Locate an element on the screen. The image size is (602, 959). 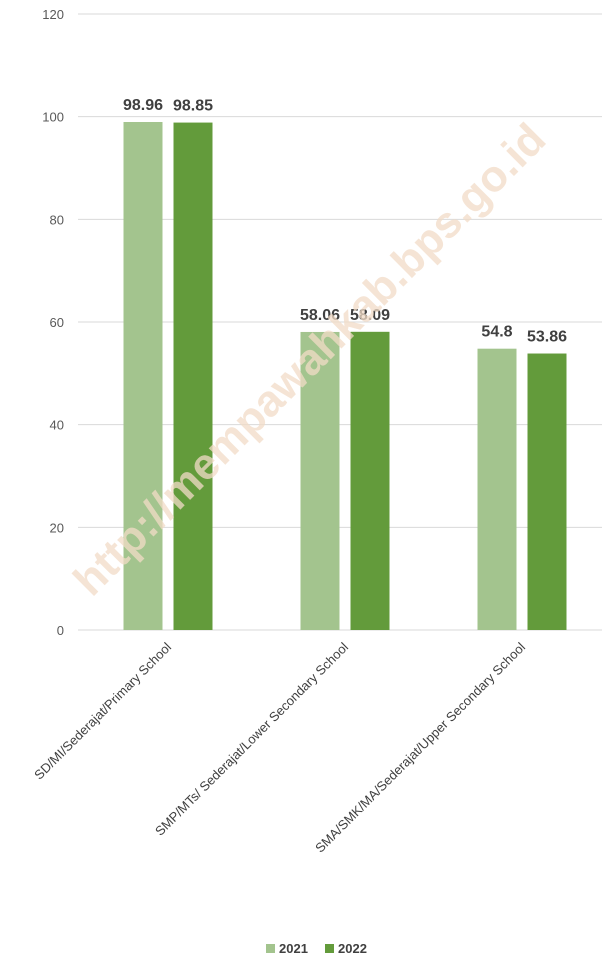
legend: 2021 2022 is located at coordinates (316, 948).